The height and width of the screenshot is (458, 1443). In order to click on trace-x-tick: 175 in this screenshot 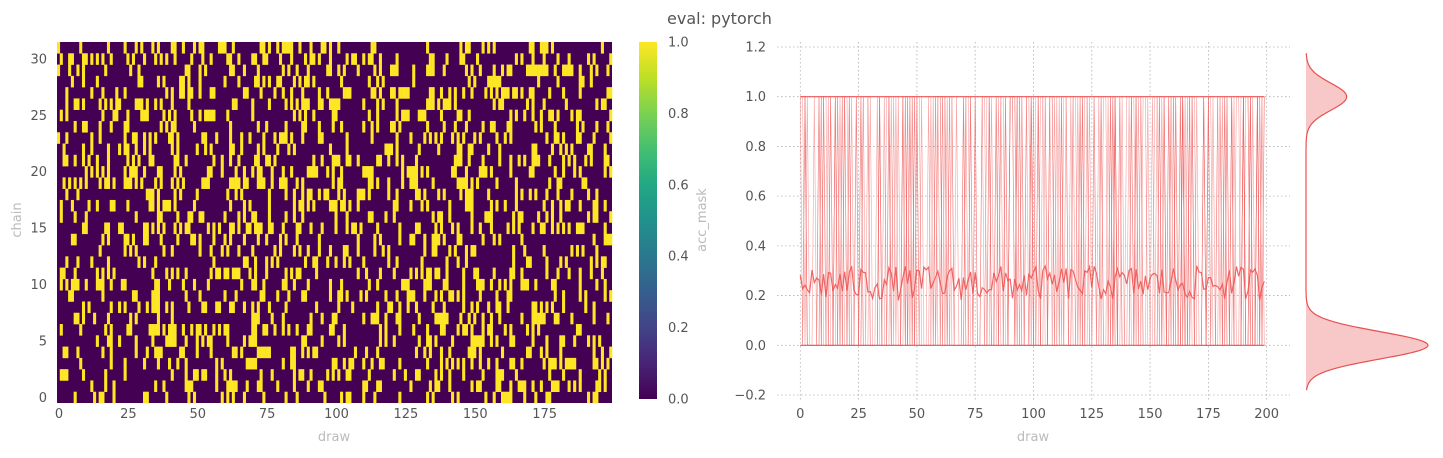, I will do `click(1208, 414)`.